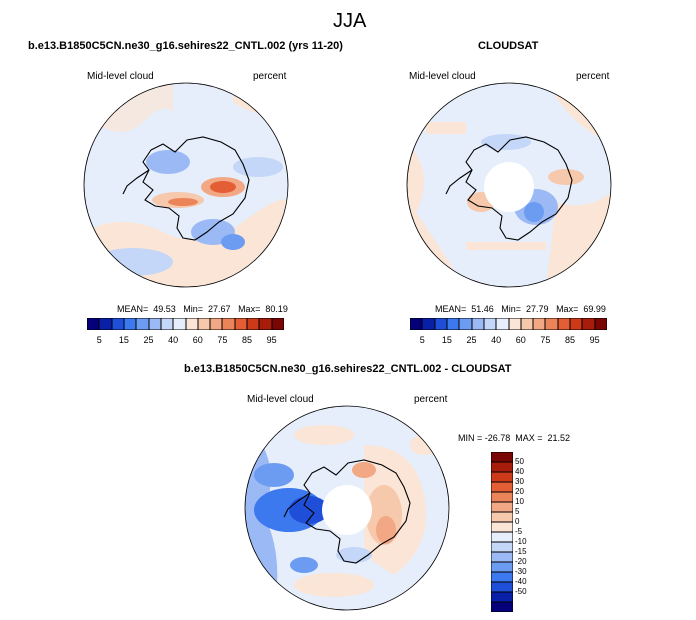 Image resolution: width=696 pixels, height=620 pixels. Describe the element at coordinates (521, 571) in the screenshot. I see `colorbar-tick-label: -30` at that location.